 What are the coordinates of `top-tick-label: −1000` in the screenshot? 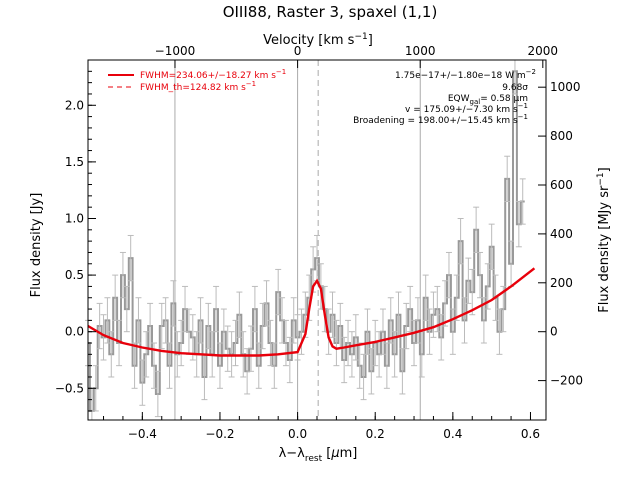 It's located at (175, 51).